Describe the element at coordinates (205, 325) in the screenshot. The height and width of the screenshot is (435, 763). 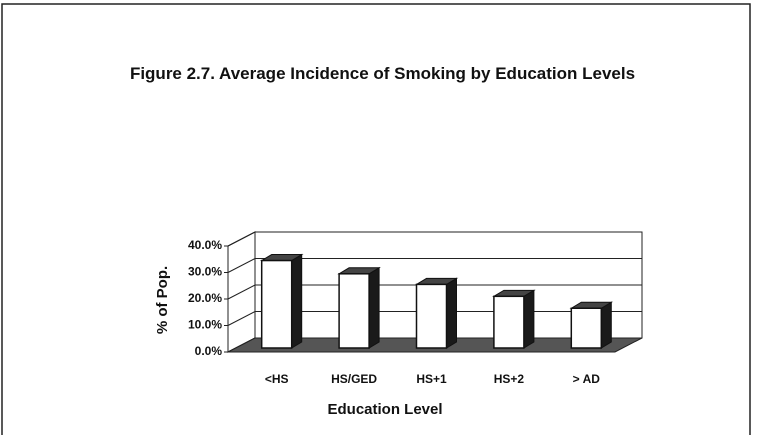
I see `y-tick-label: 10.0%` at that location.